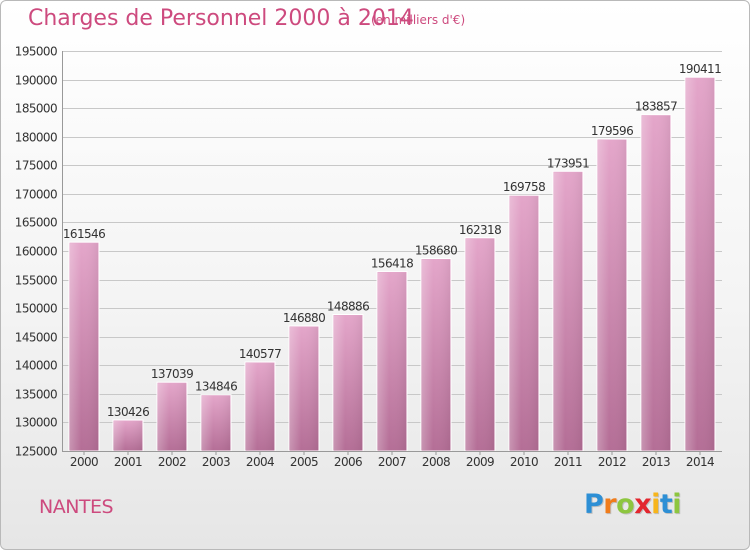 This screenshot has height=550, width=750. Describe the element at coordinates (480, 230) in the screenshot. I see `data-label: 162318` at that location.